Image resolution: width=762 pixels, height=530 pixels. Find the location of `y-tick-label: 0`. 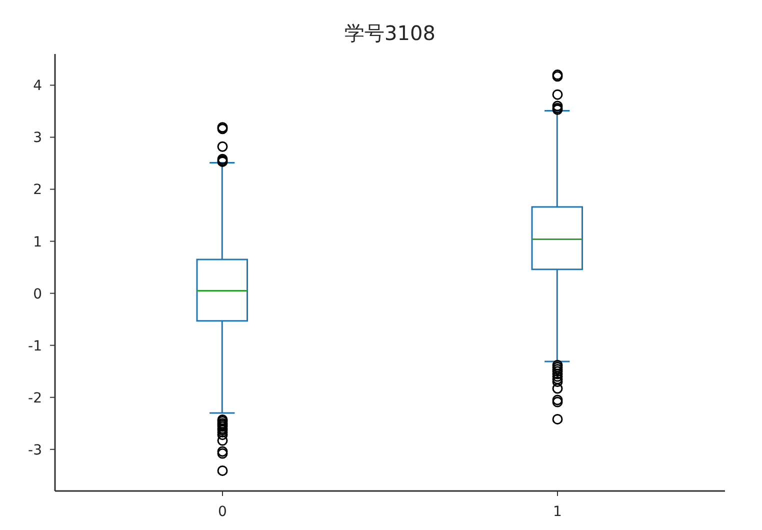

y-tick-label: 0 is located at coordinates (37, 294).